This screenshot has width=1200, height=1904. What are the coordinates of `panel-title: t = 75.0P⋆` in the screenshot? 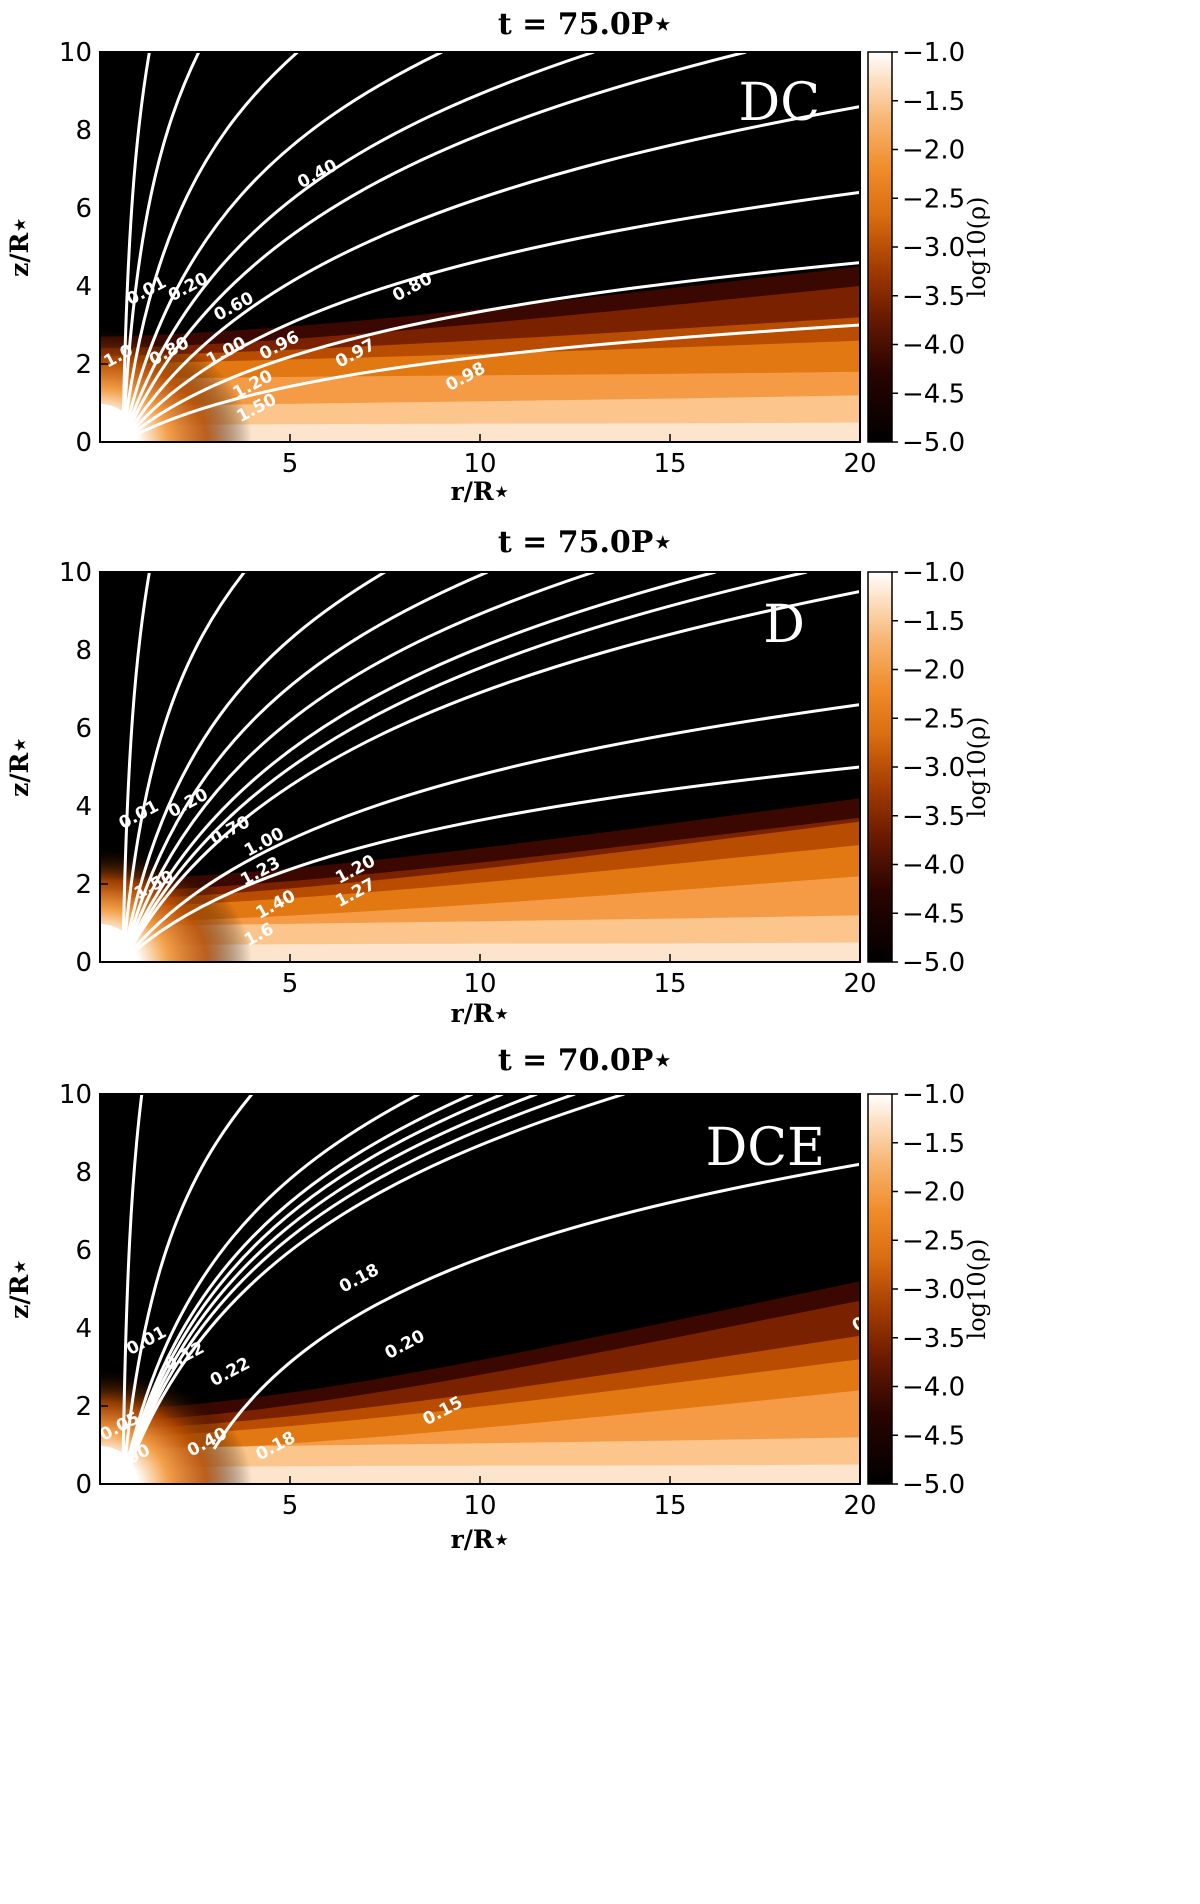 It's located at (585, 542).